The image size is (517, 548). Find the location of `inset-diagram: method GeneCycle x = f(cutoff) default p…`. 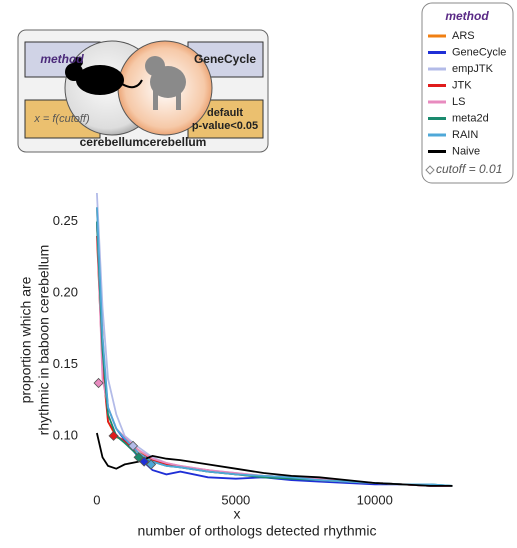

inset-diagram: method GeneCycle x = f(cutoff) default p… is located at coordinates (143, 91).